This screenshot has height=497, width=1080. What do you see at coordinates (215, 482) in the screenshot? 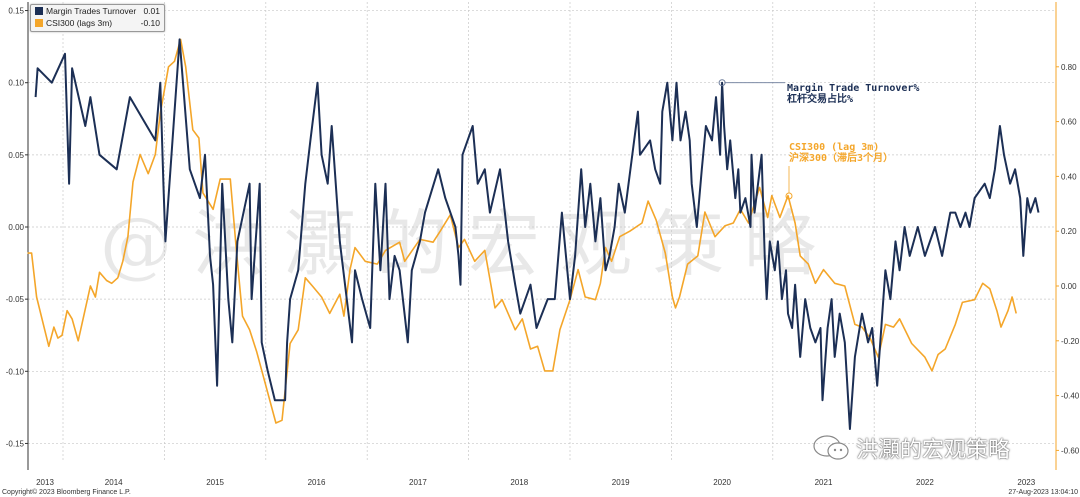
I see `x-tick-label: 2015` at bounding box center [215, 482].